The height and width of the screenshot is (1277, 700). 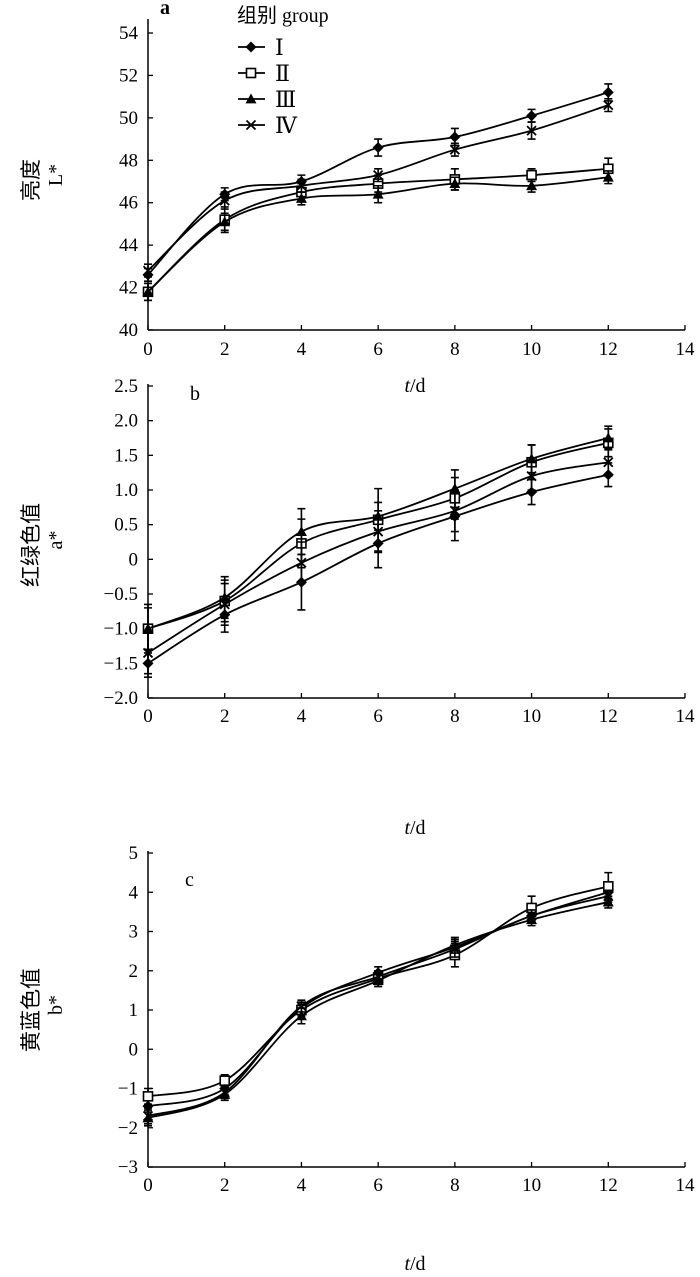 What do you see at coordinates (128, 160) in the screenshot?
I see `y-tick-label: 48` at bounding box center [128, 160].